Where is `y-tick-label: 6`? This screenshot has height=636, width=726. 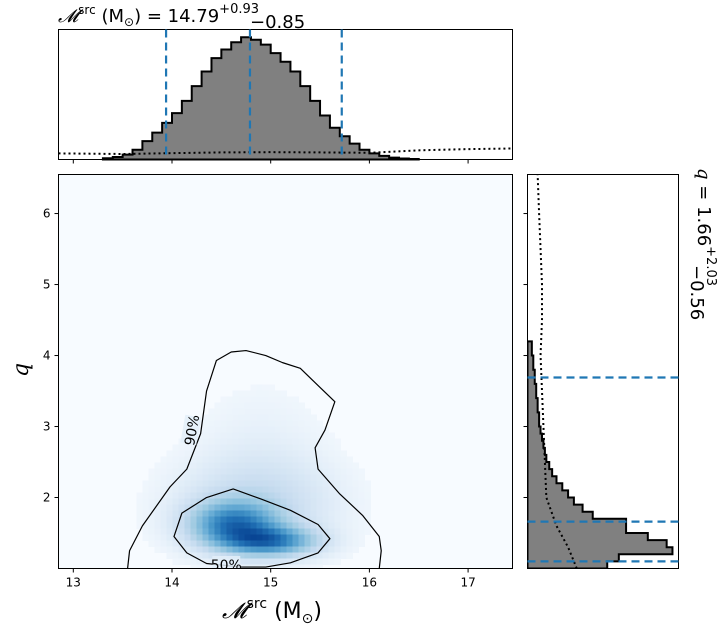 y-tick-label: 6 is located at coordinates (47, 214).